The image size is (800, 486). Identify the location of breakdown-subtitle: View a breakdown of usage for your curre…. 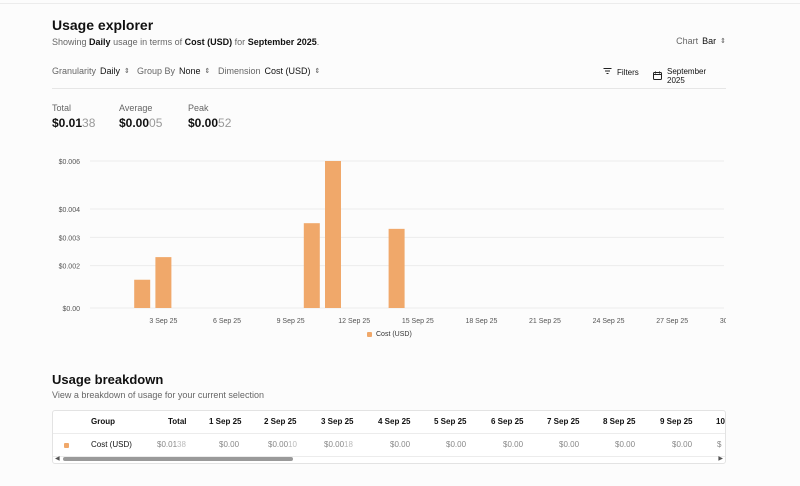
(158, 395).